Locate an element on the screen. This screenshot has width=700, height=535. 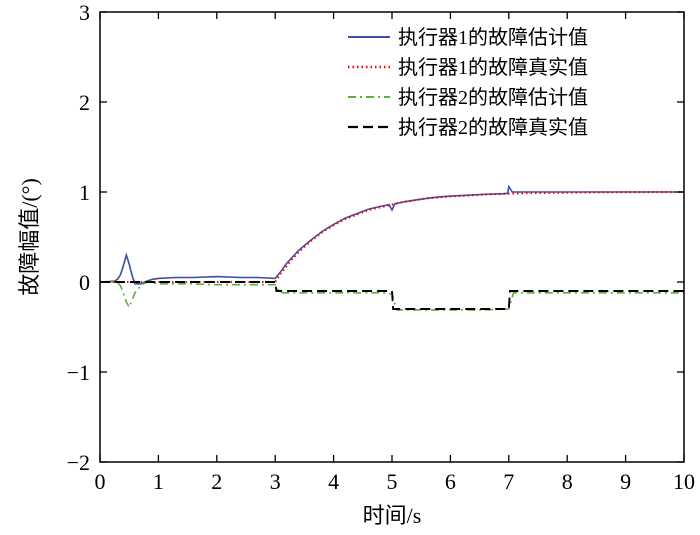
x-tick-label: 2 is located at coordinates (216, 481).